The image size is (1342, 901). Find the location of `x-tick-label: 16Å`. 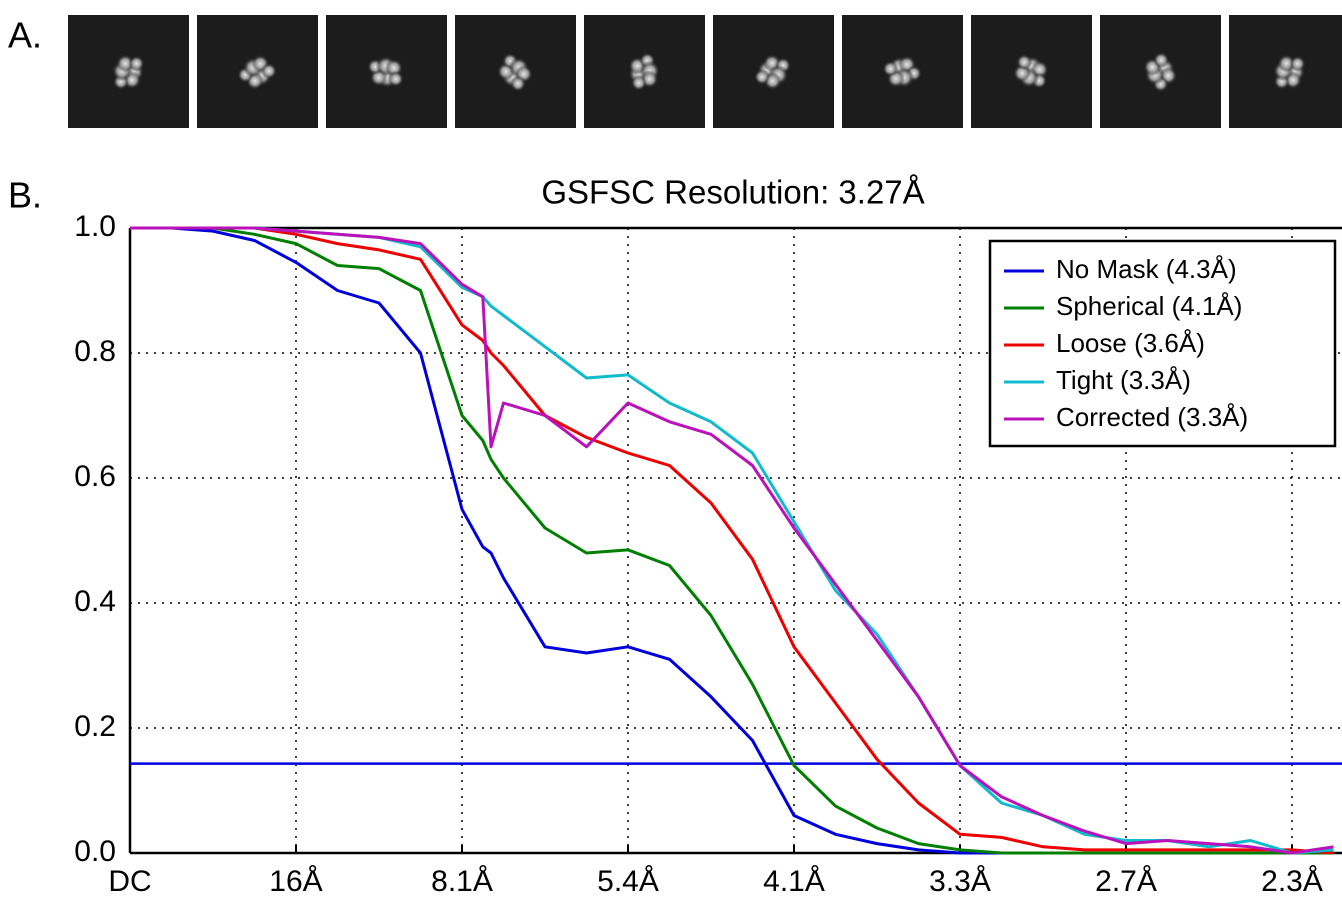

x-tick-label: 16Å is located at coordinates (295, 881).